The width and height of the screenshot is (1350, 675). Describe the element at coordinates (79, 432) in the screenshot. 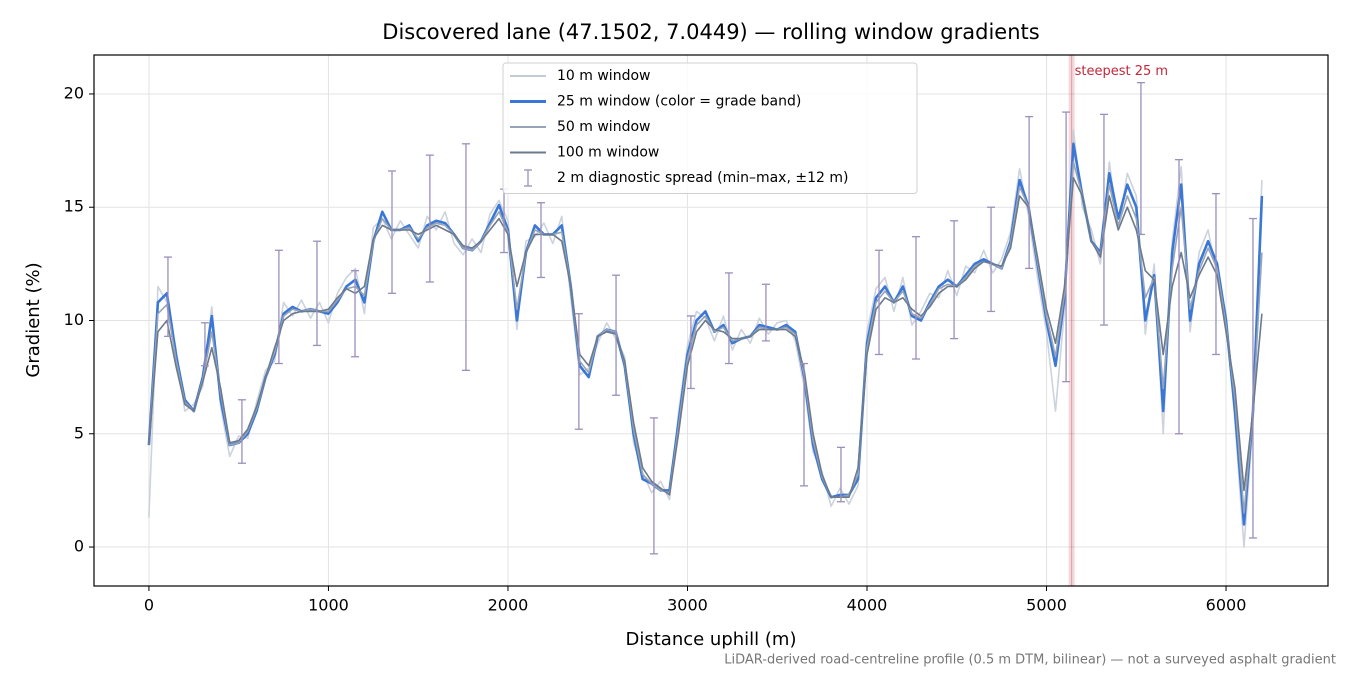

I see `y-tick-label: 5` at that location.